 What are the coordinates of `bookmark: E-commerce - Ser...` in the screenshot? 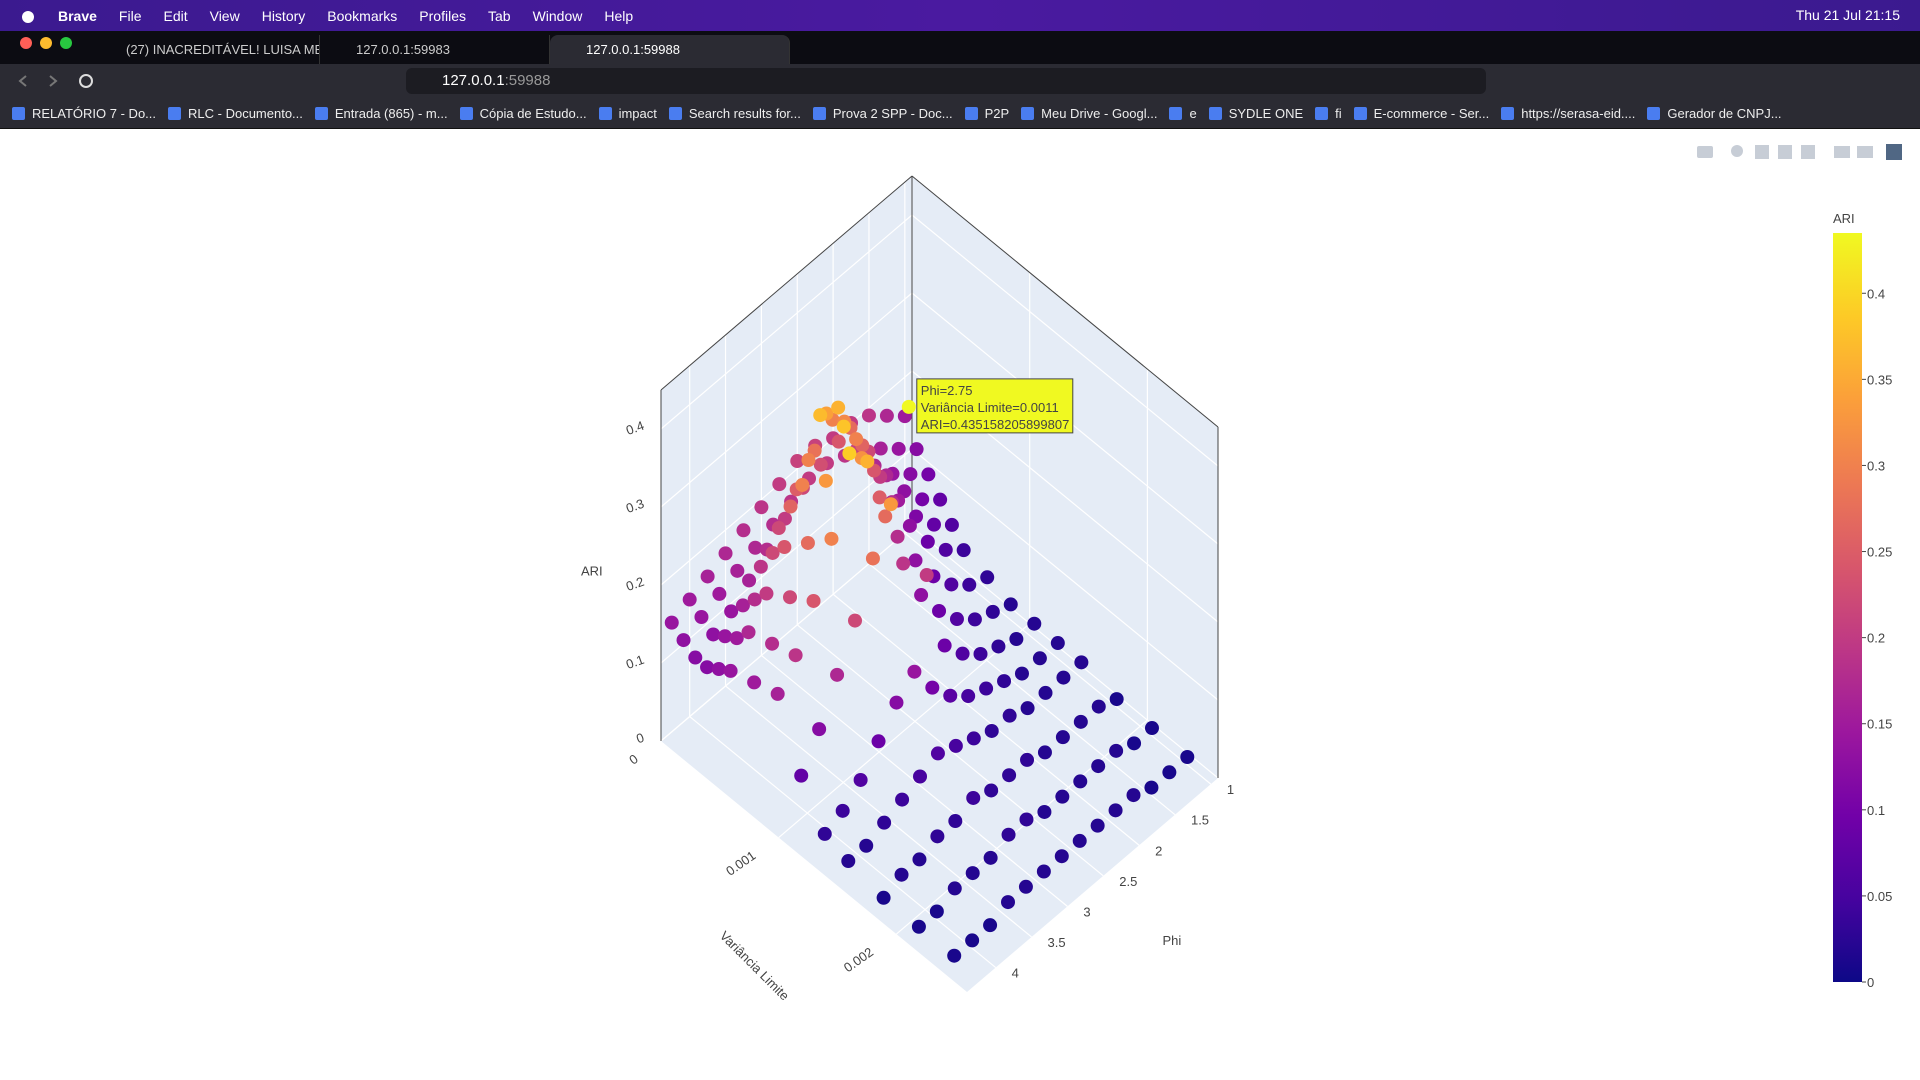 It's located at (1421, 113).